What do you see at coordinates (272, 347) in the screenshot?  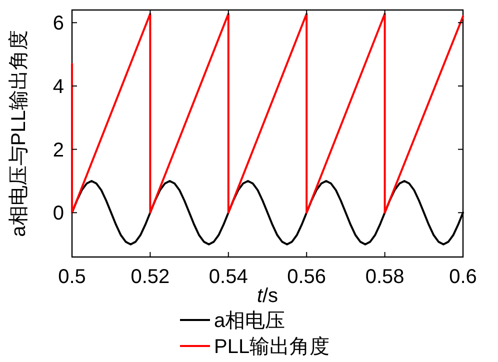 I see `legend-label: PLL输出角度` at bounding box center [272, 347].